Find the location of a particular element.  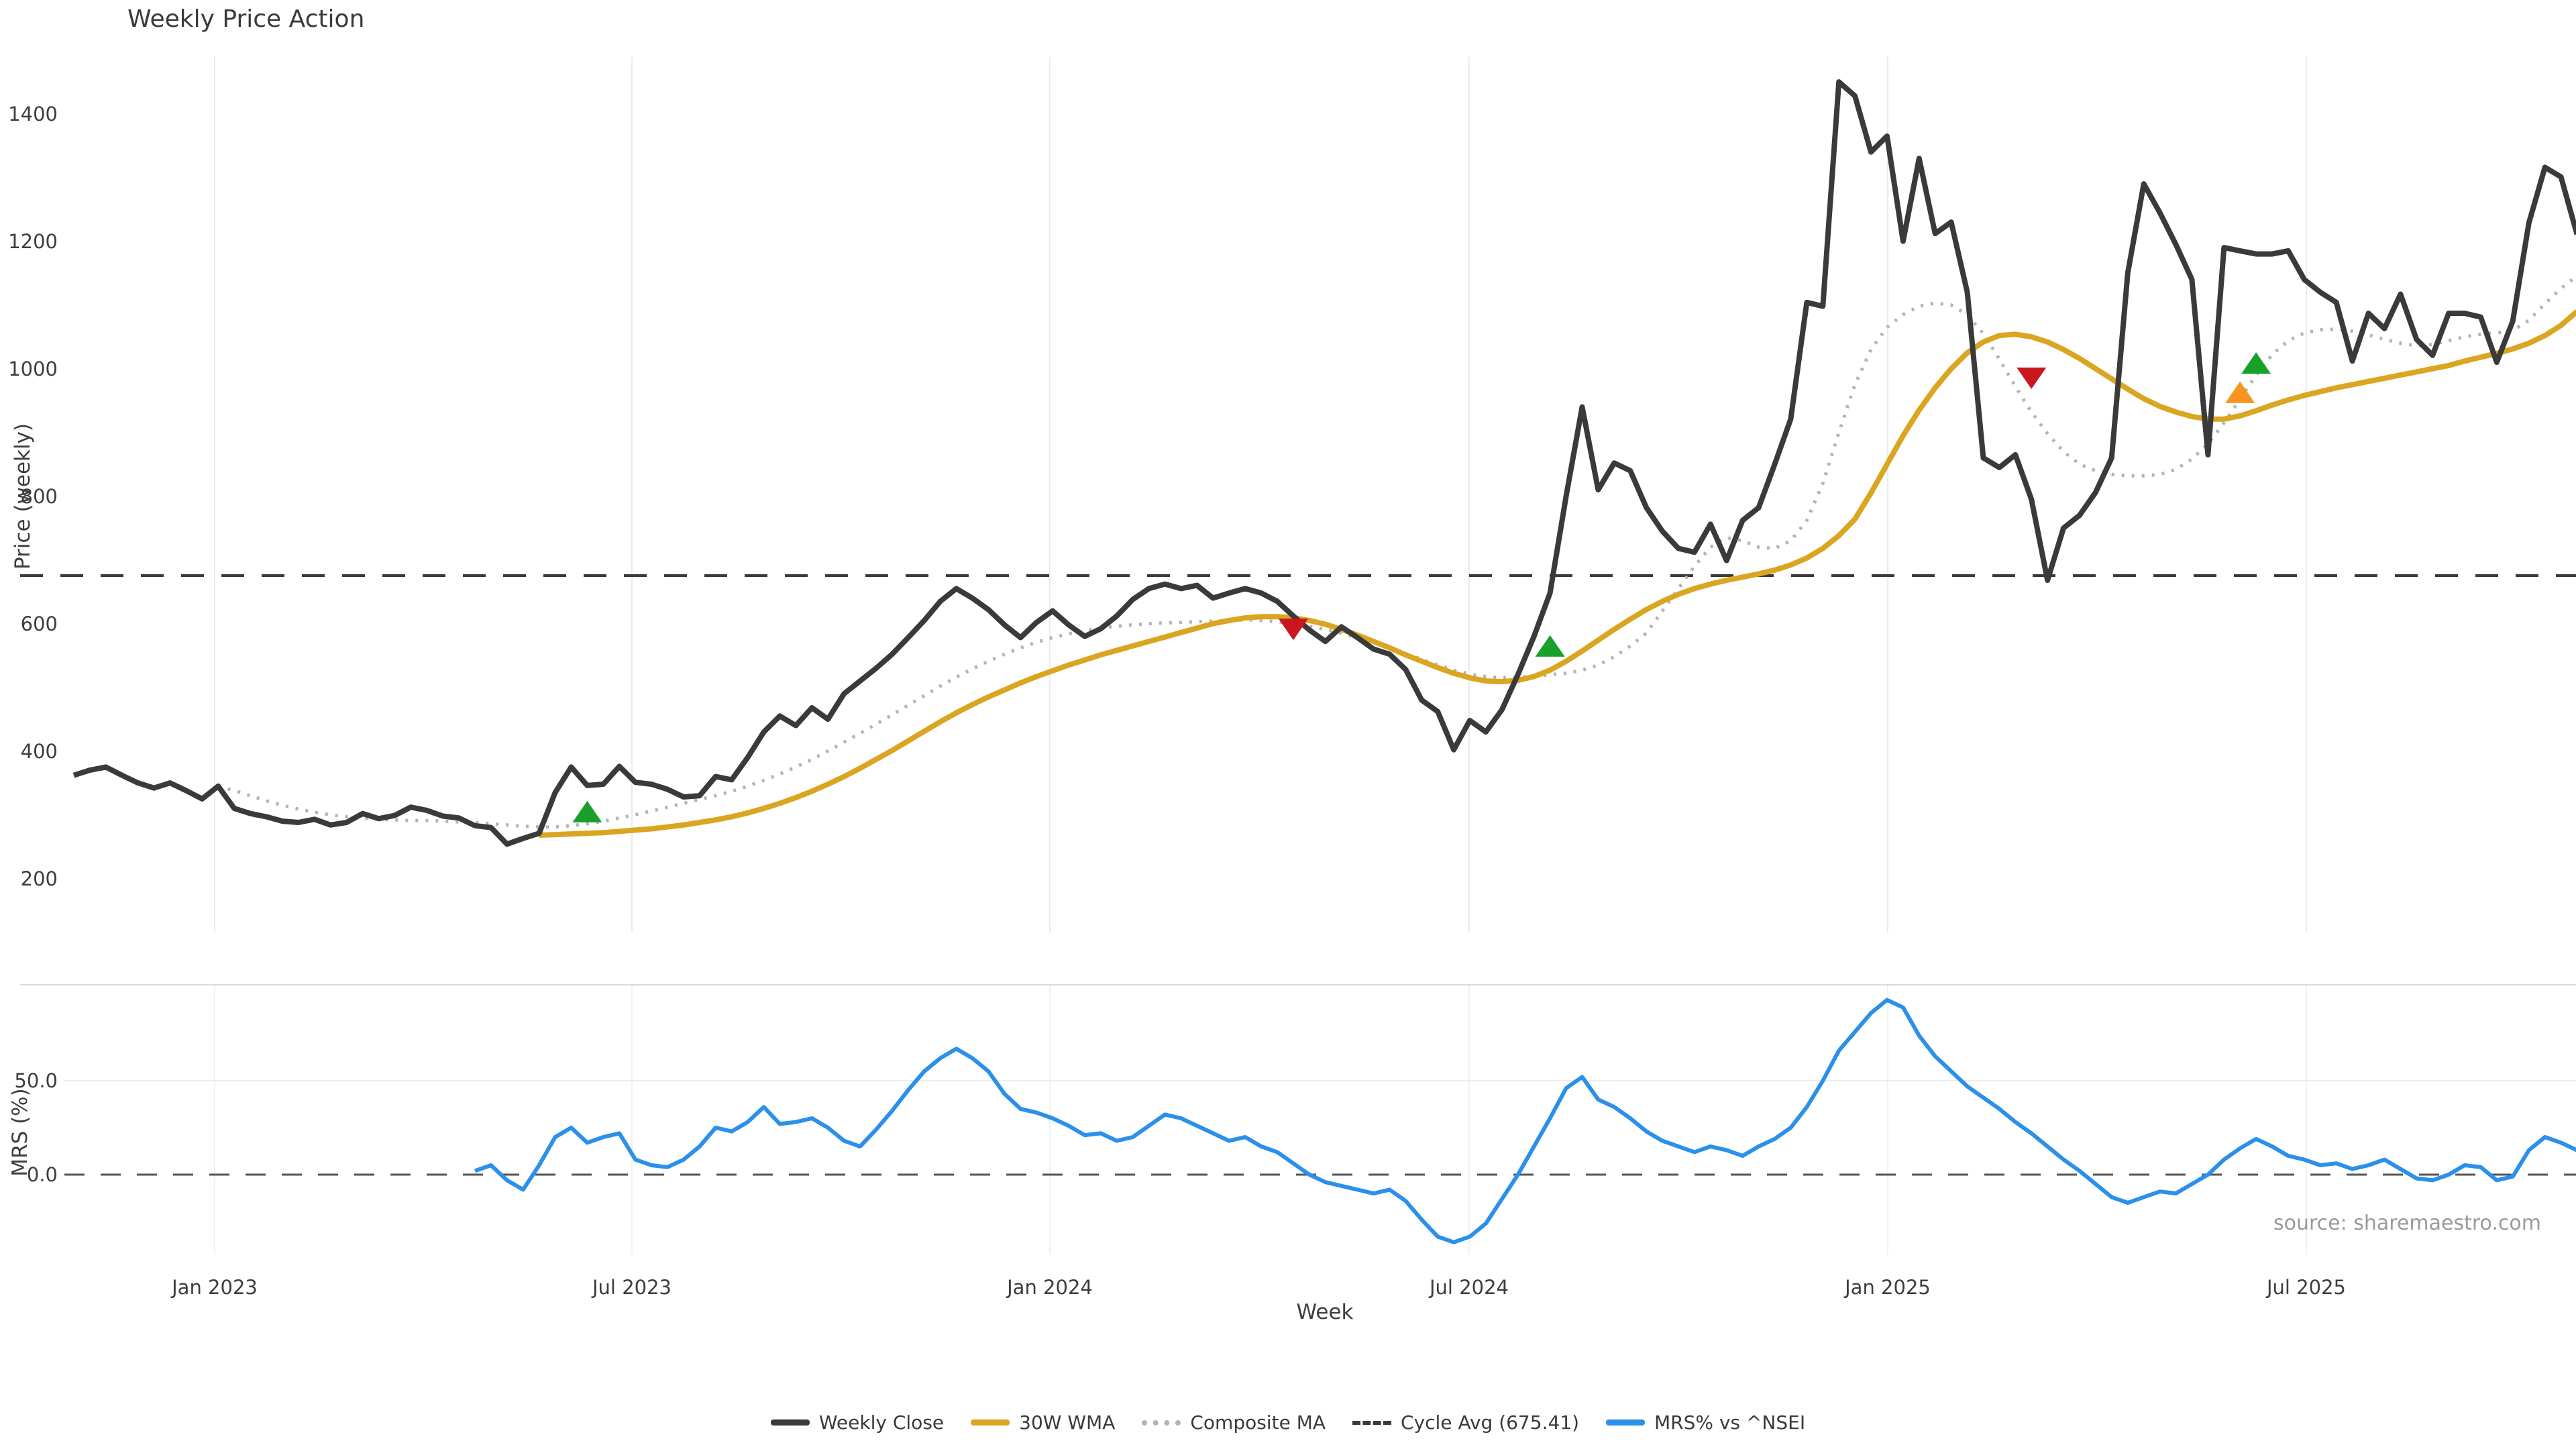

mrs-tick-50.0: 50.0 is located at coordinates (36, 1080).